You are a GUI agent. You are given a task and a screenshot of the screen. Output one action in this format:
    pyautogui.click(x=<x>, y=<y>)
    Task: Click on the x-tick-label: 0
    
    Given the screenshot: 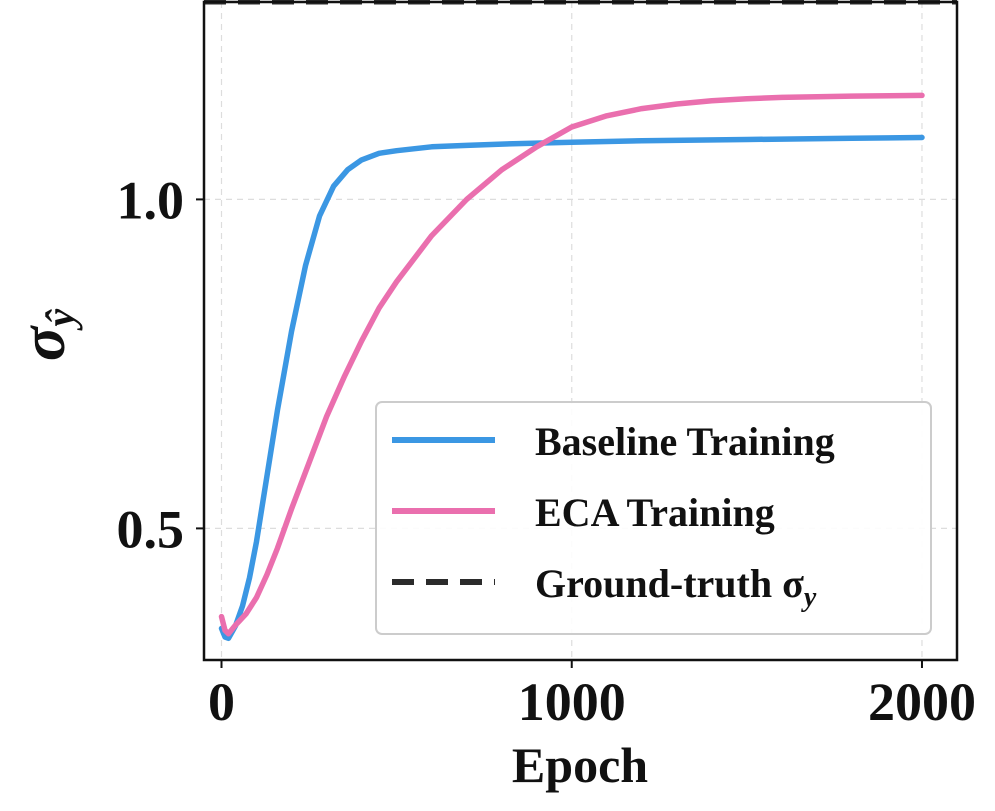 What is the action you would take?
    pyautogui.click(x=221, y=702)
    